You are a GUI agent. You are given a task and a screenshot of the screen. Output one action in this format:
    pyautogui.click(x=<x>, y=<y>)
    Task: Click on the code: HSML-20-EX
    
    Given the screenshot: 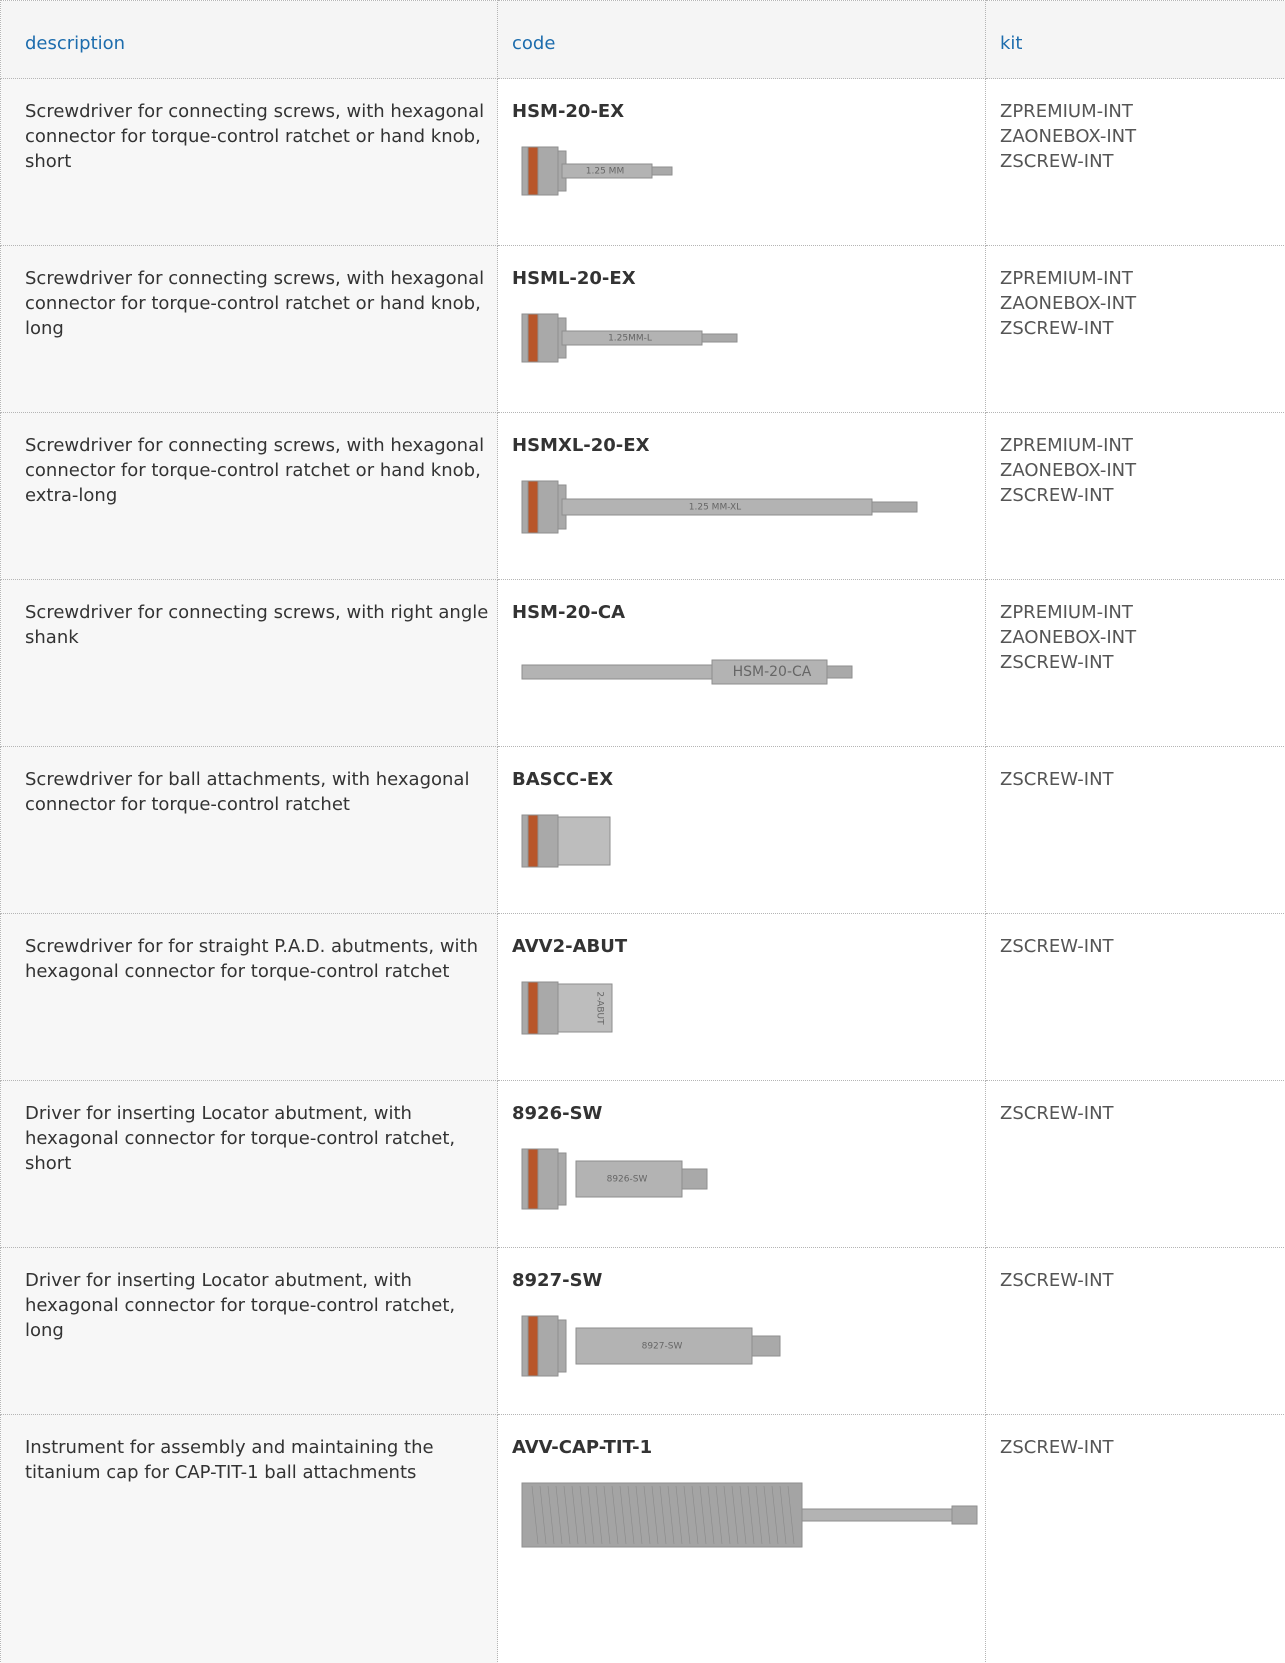 What is the action you would take?
    pyautogui.click(x=574, y=278)
    